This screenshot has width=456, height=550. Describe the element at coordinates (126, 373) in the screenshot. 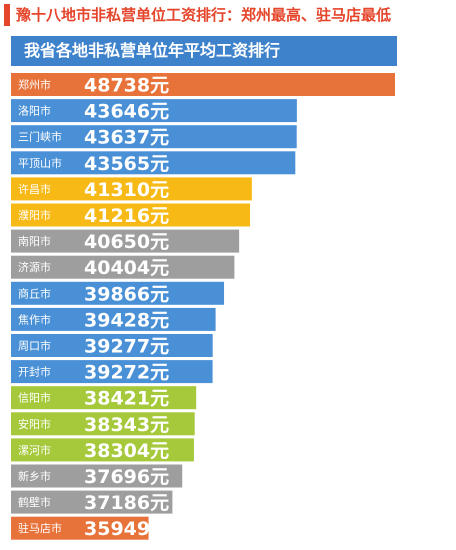

I see `value-label: 39272元` at that location.